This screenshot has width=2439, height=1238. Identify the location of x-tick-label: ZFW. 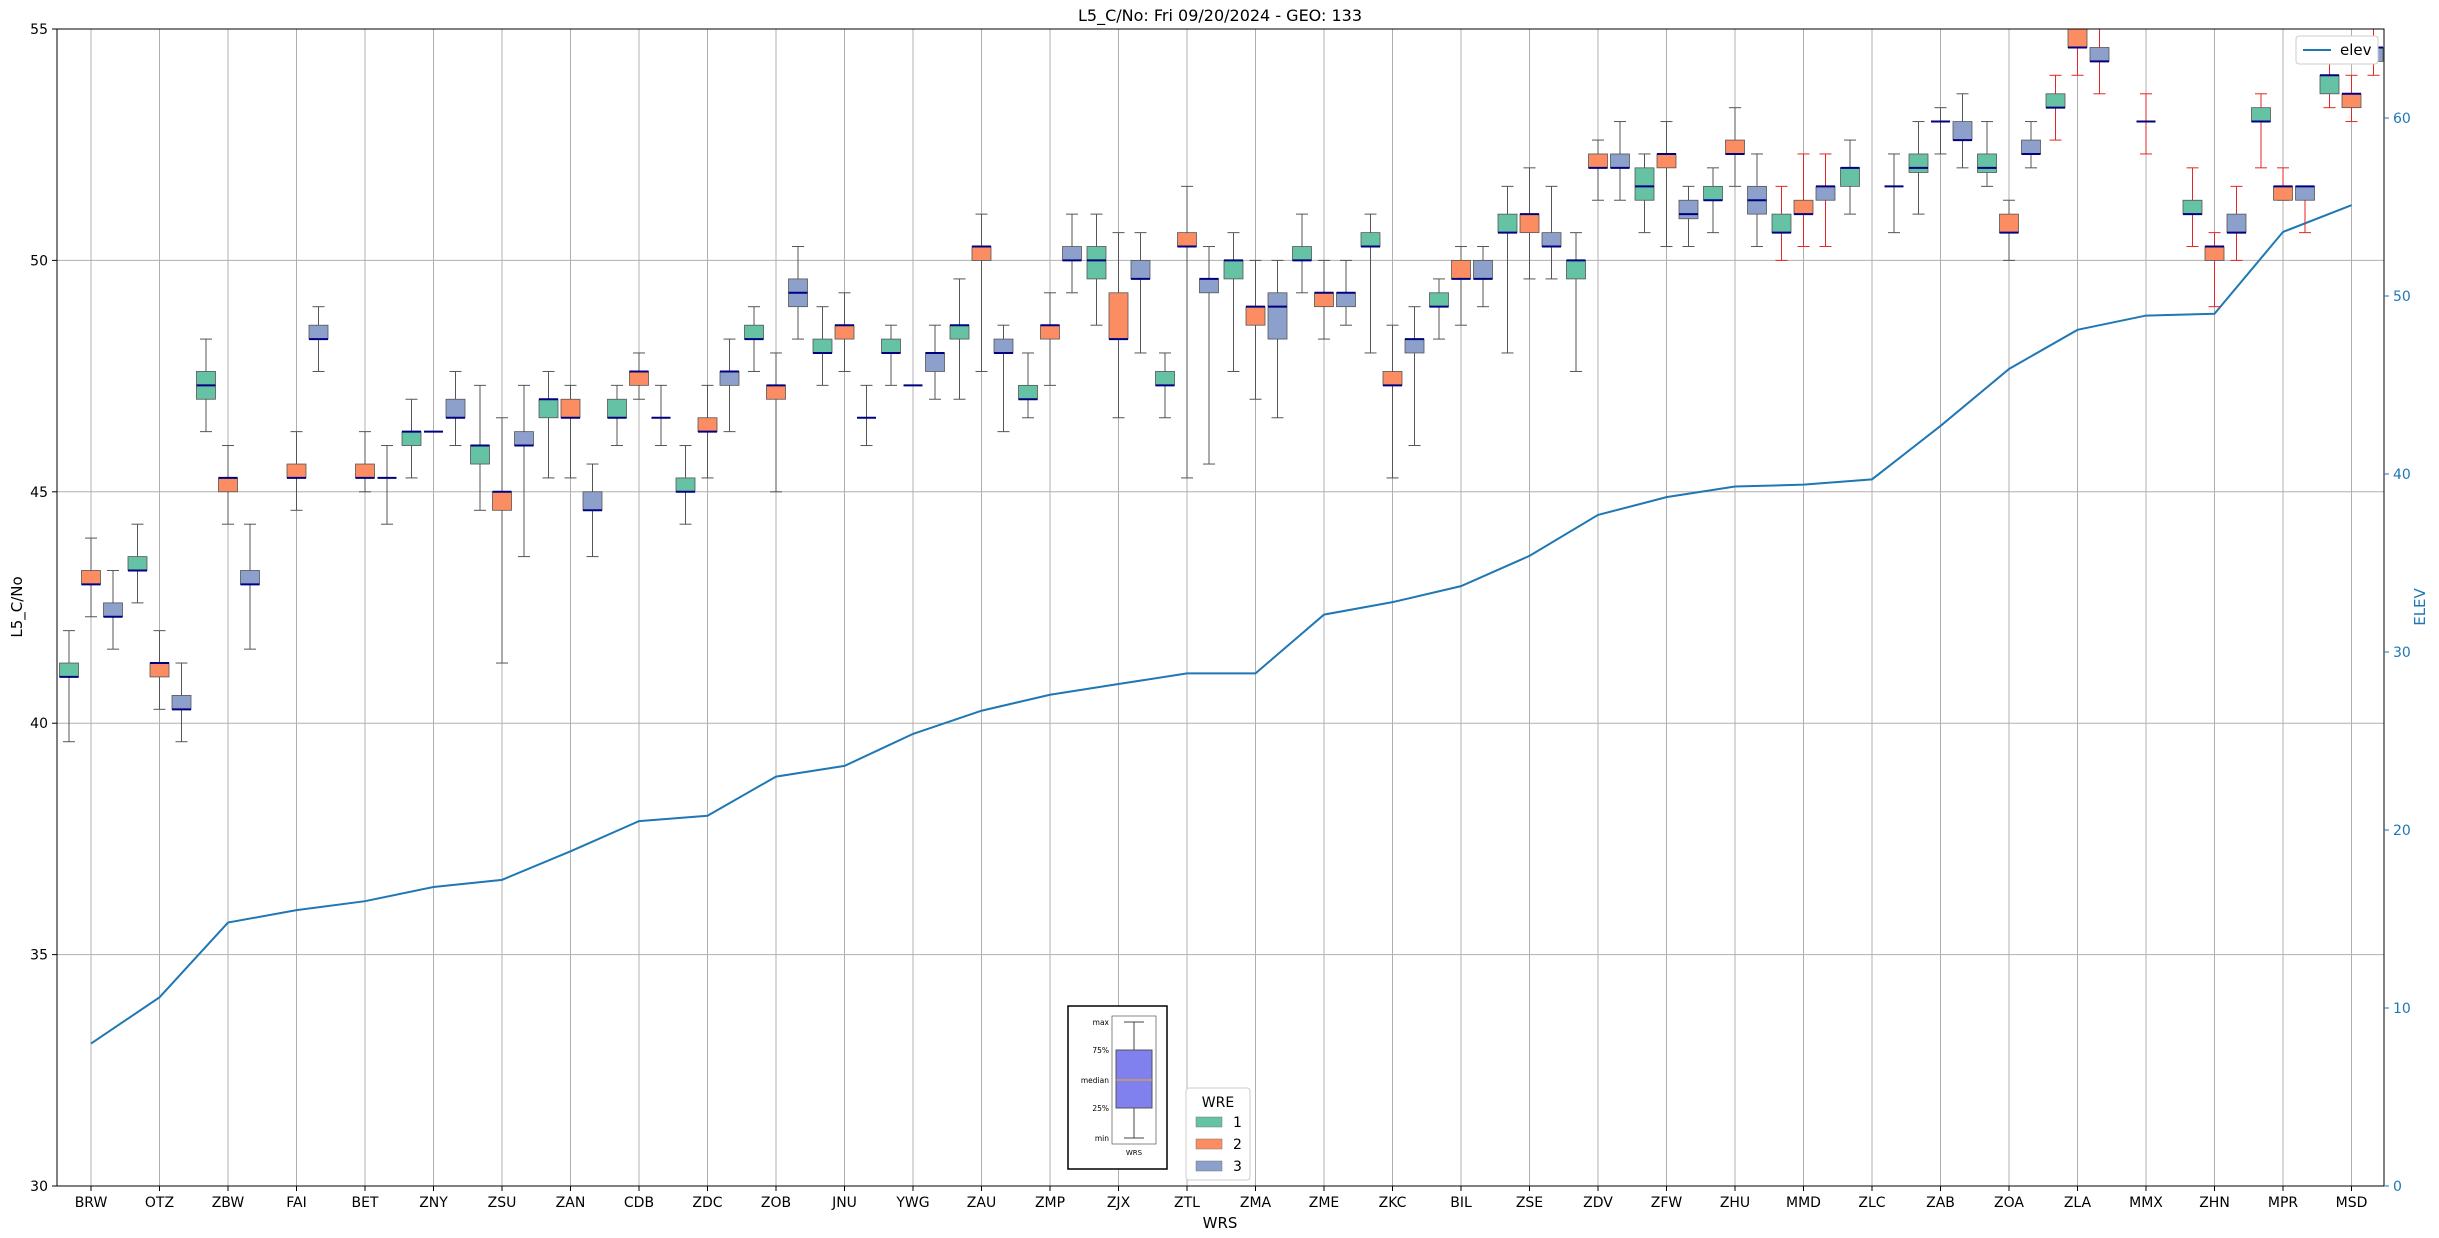
(1667, 1203).